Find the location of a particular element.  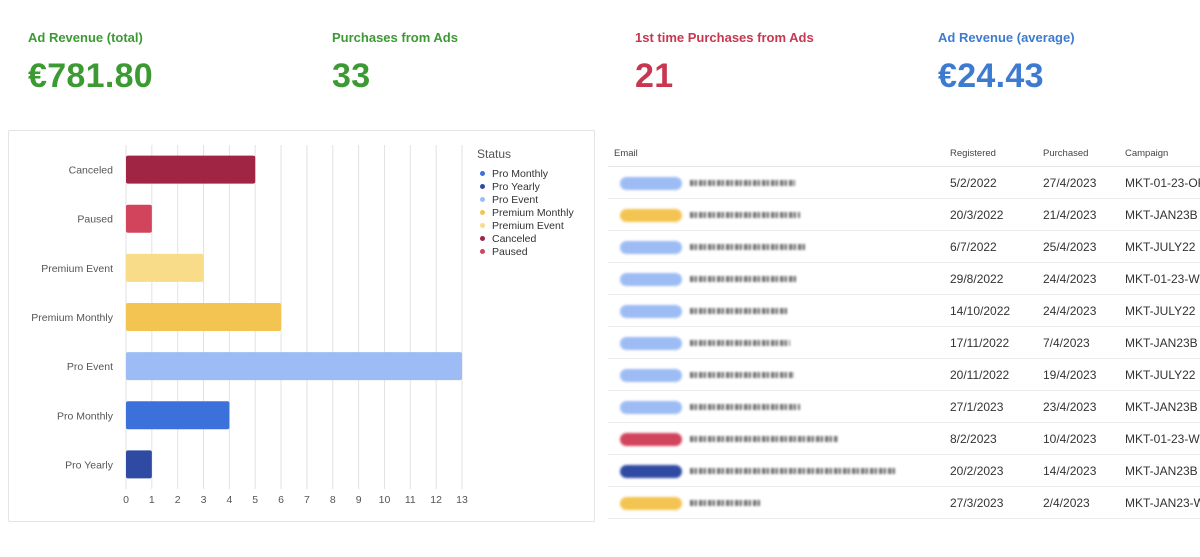

legend-item: Premium Event is located at coordinates (525, 225).